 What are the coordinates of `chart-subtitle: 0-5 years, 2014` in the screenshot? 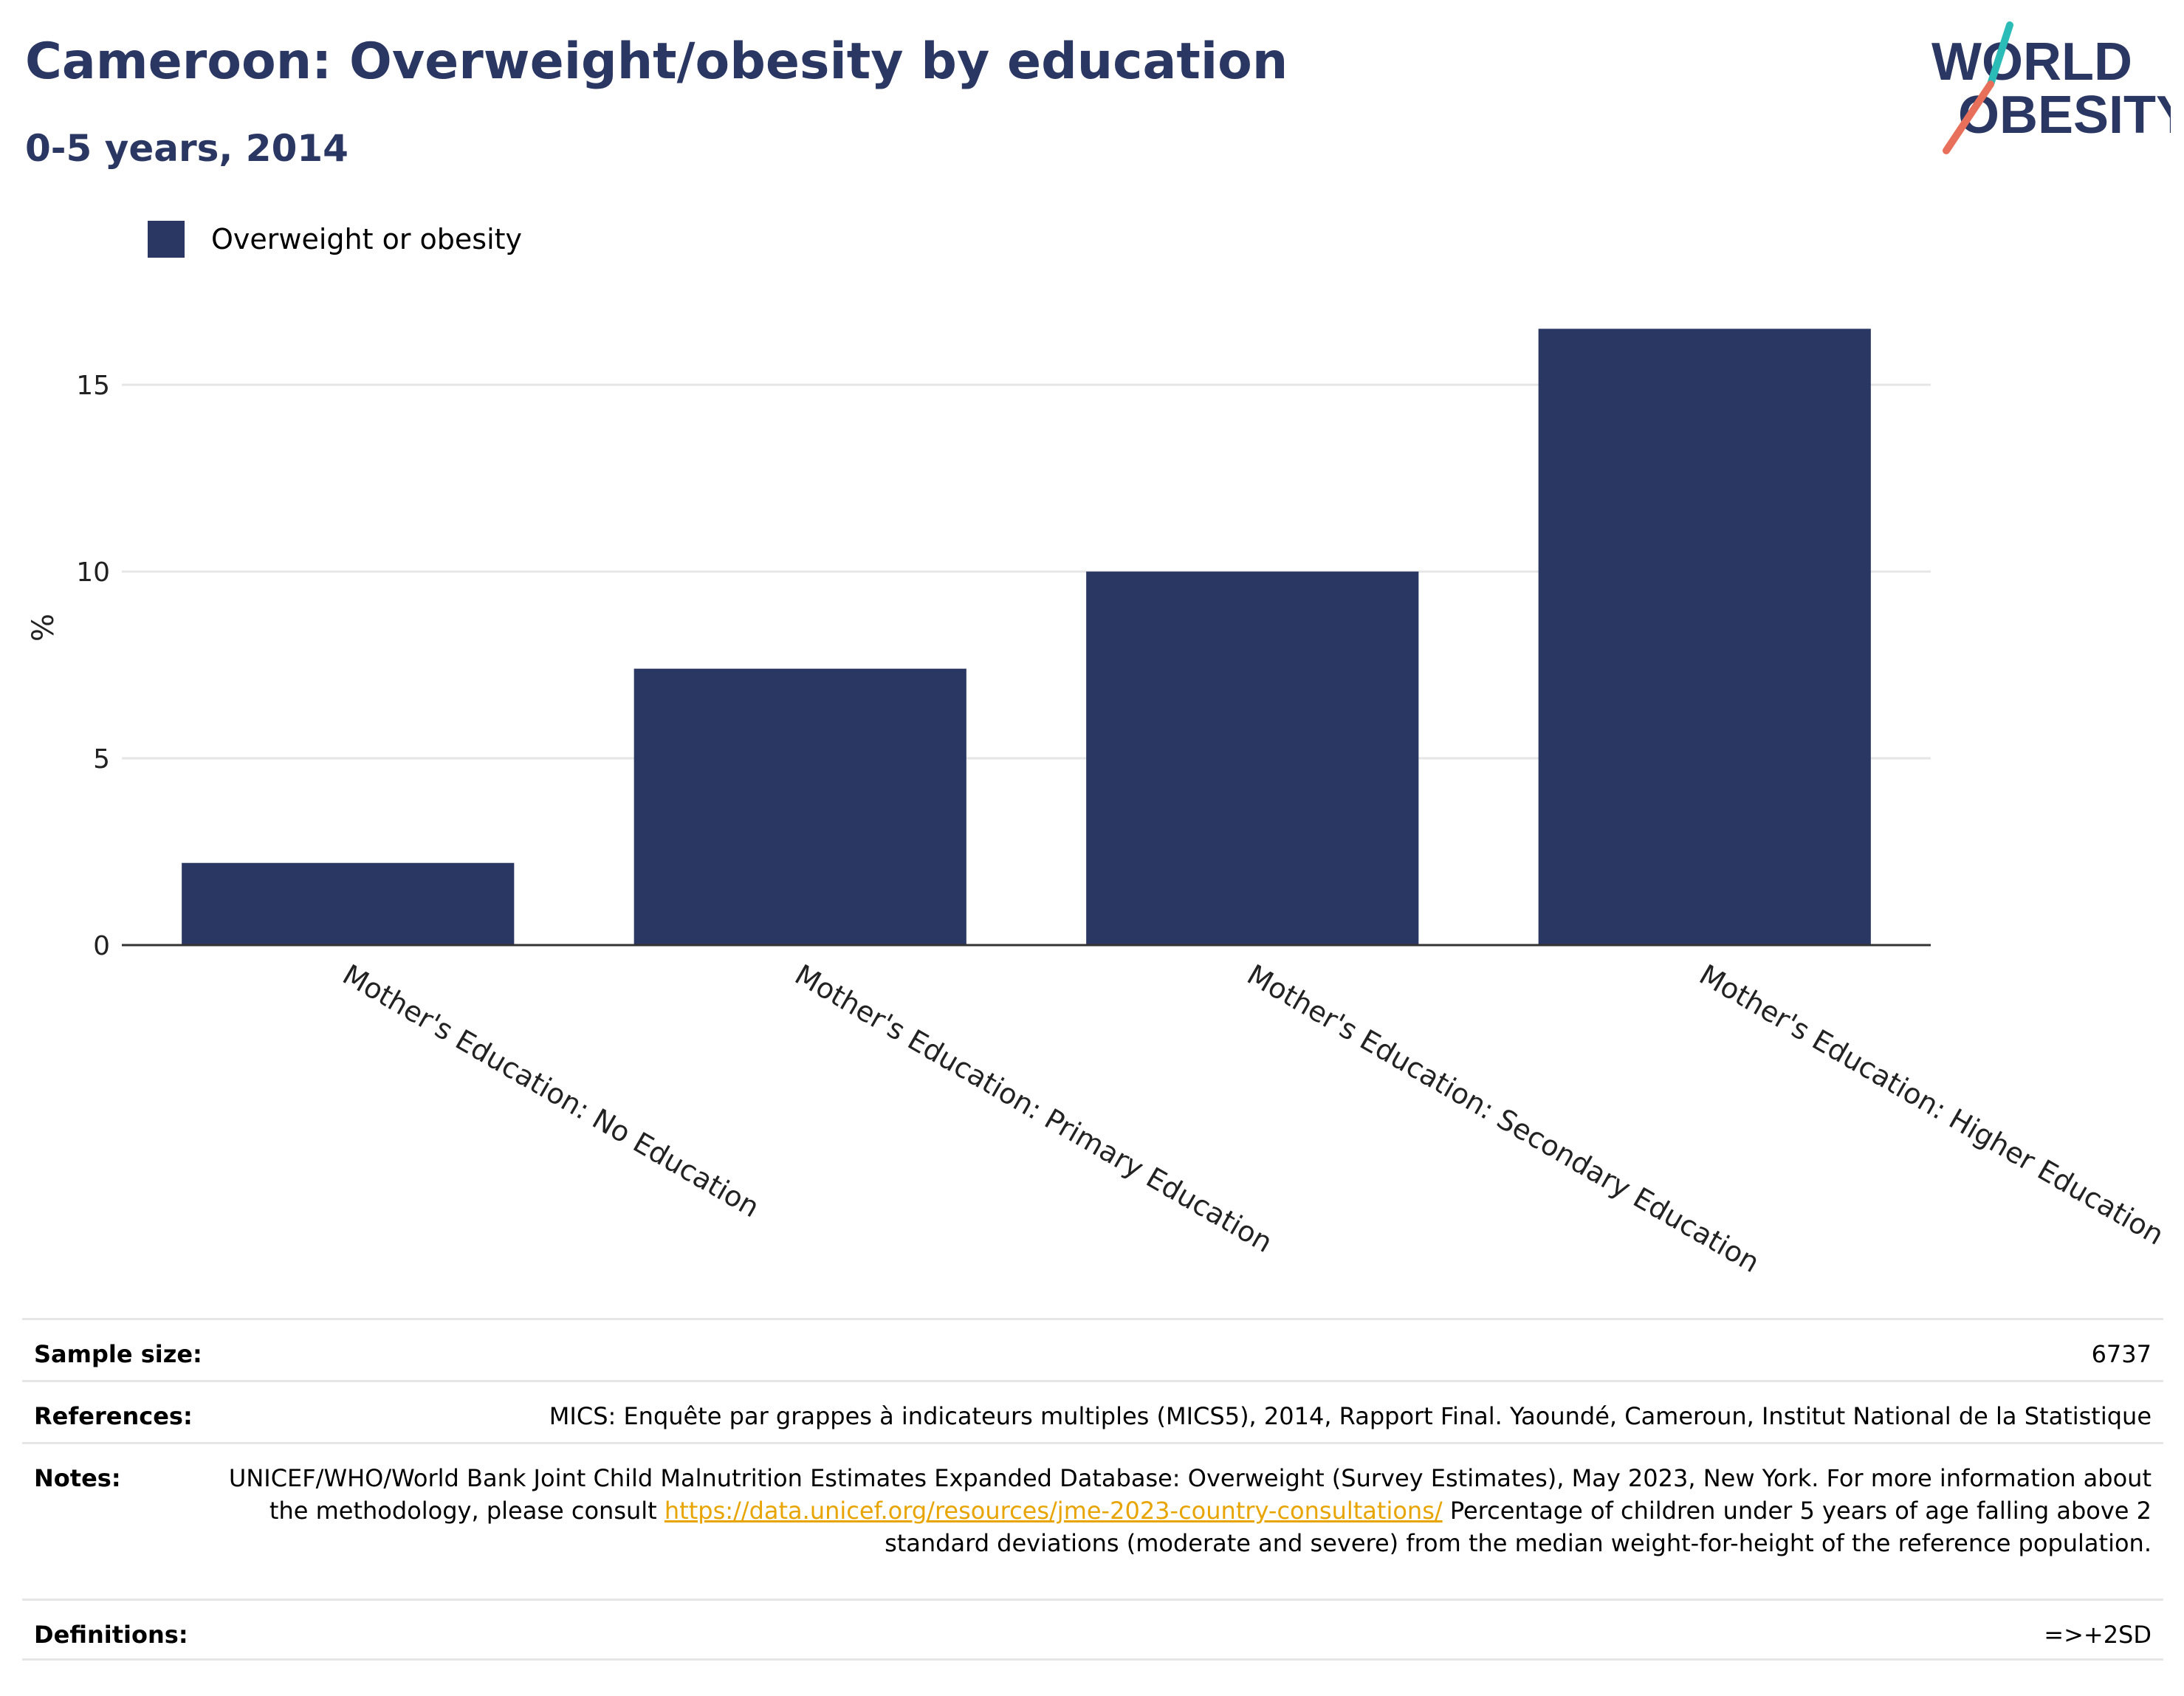 It's located at (187, 148).